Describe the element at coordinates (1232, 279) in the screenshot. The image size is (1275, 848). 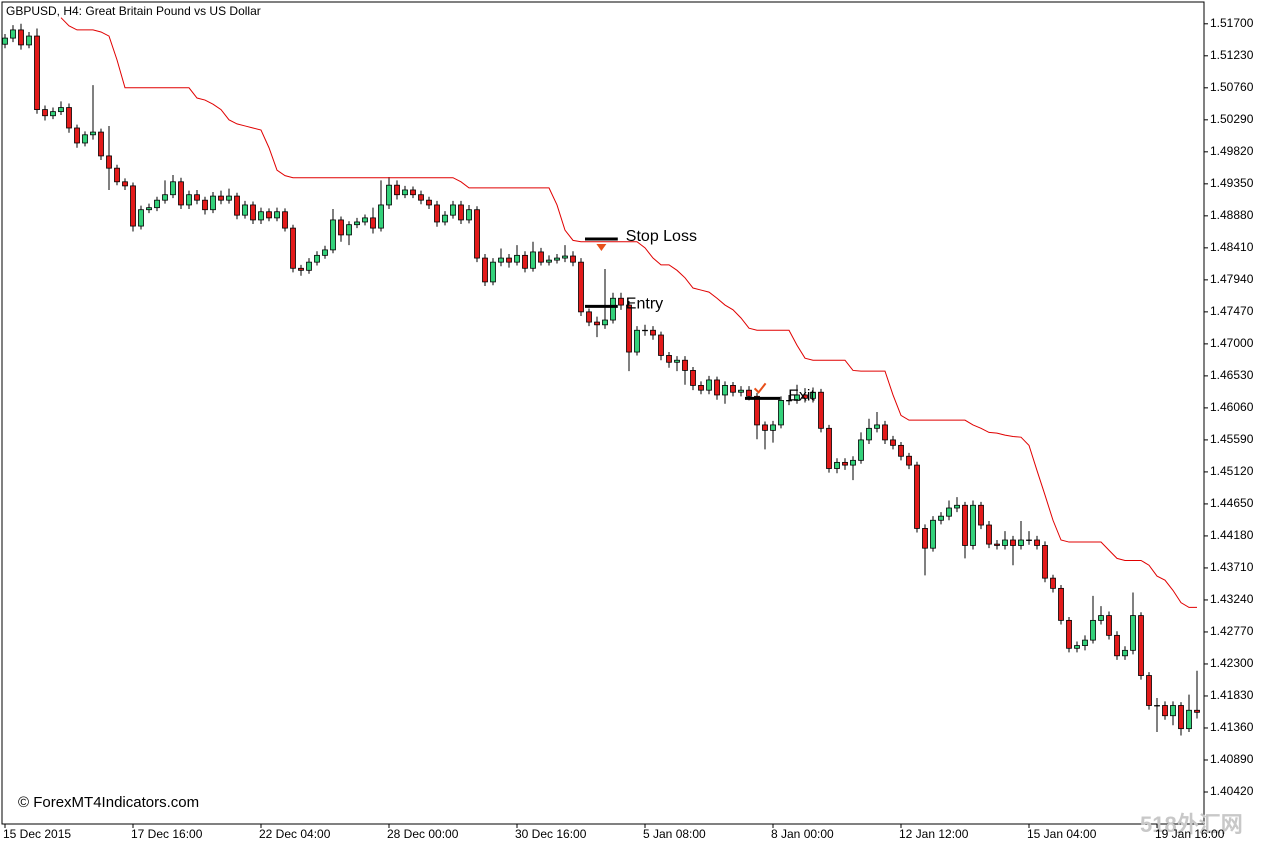
I see `y-tick-label: 1.47940` at that location.